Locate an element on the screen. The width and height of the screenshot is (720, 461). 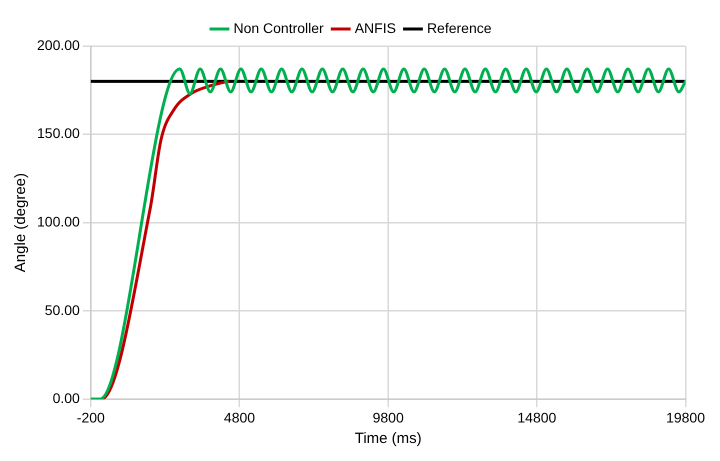
y-axis-title: Angle (degree) is located at coordinates (21, 222).